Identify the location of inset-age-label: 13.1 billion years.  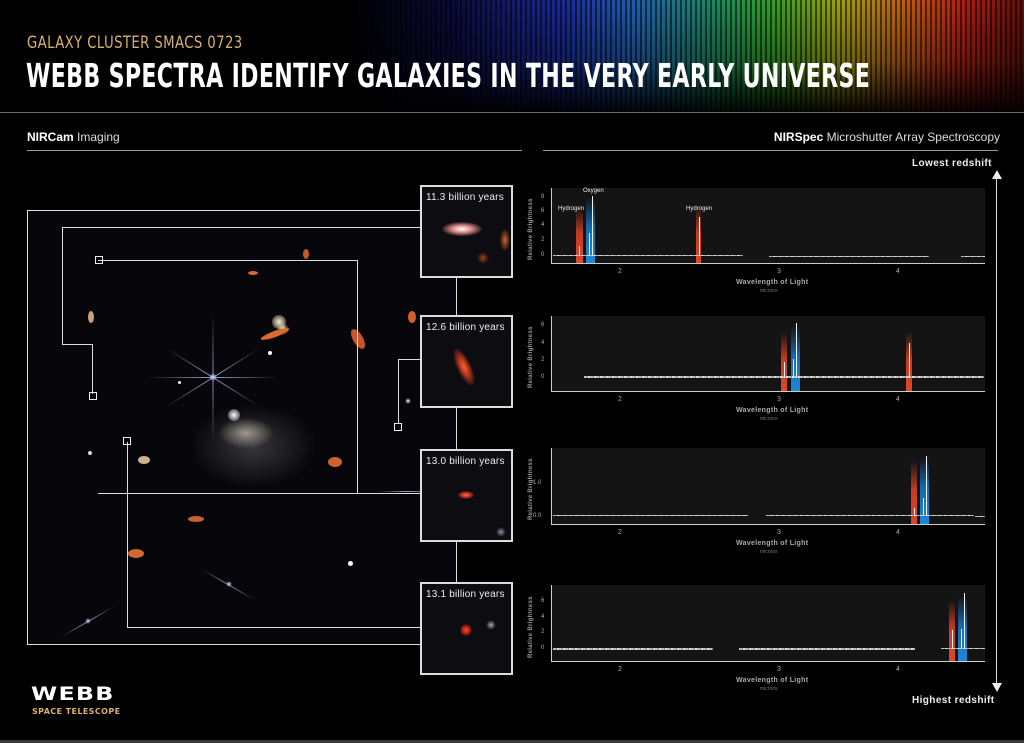
(465, 594).